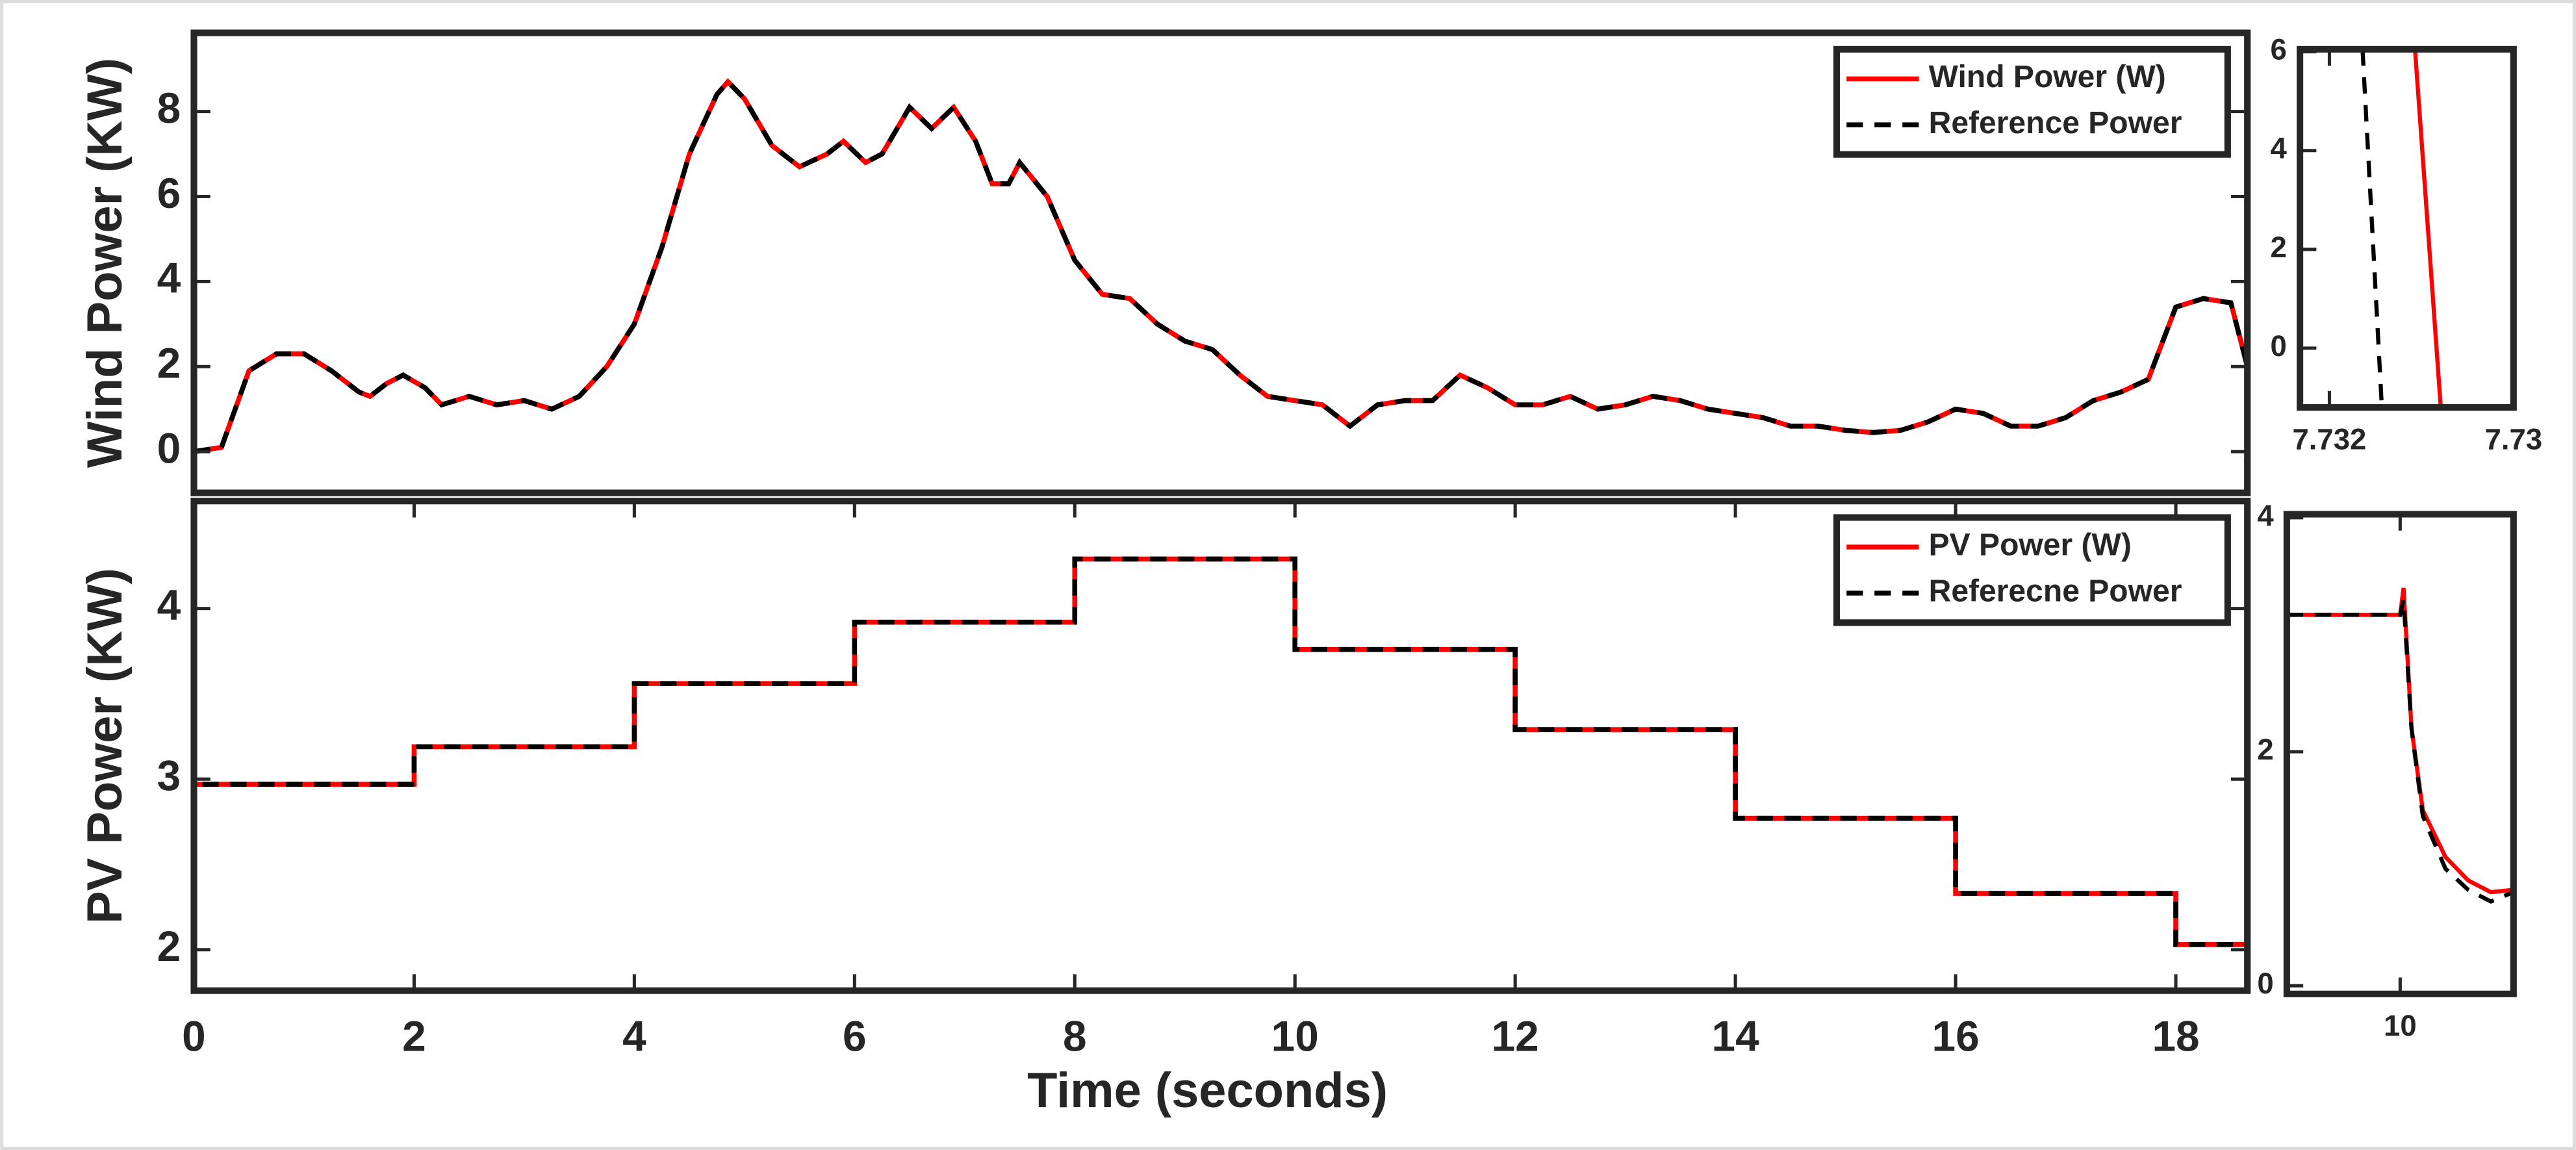 The image size is (2576, 1150). Describe the element at coordinates (2330, 438) in the screenshot. I see `x-tick-label: 7.732` at that location.